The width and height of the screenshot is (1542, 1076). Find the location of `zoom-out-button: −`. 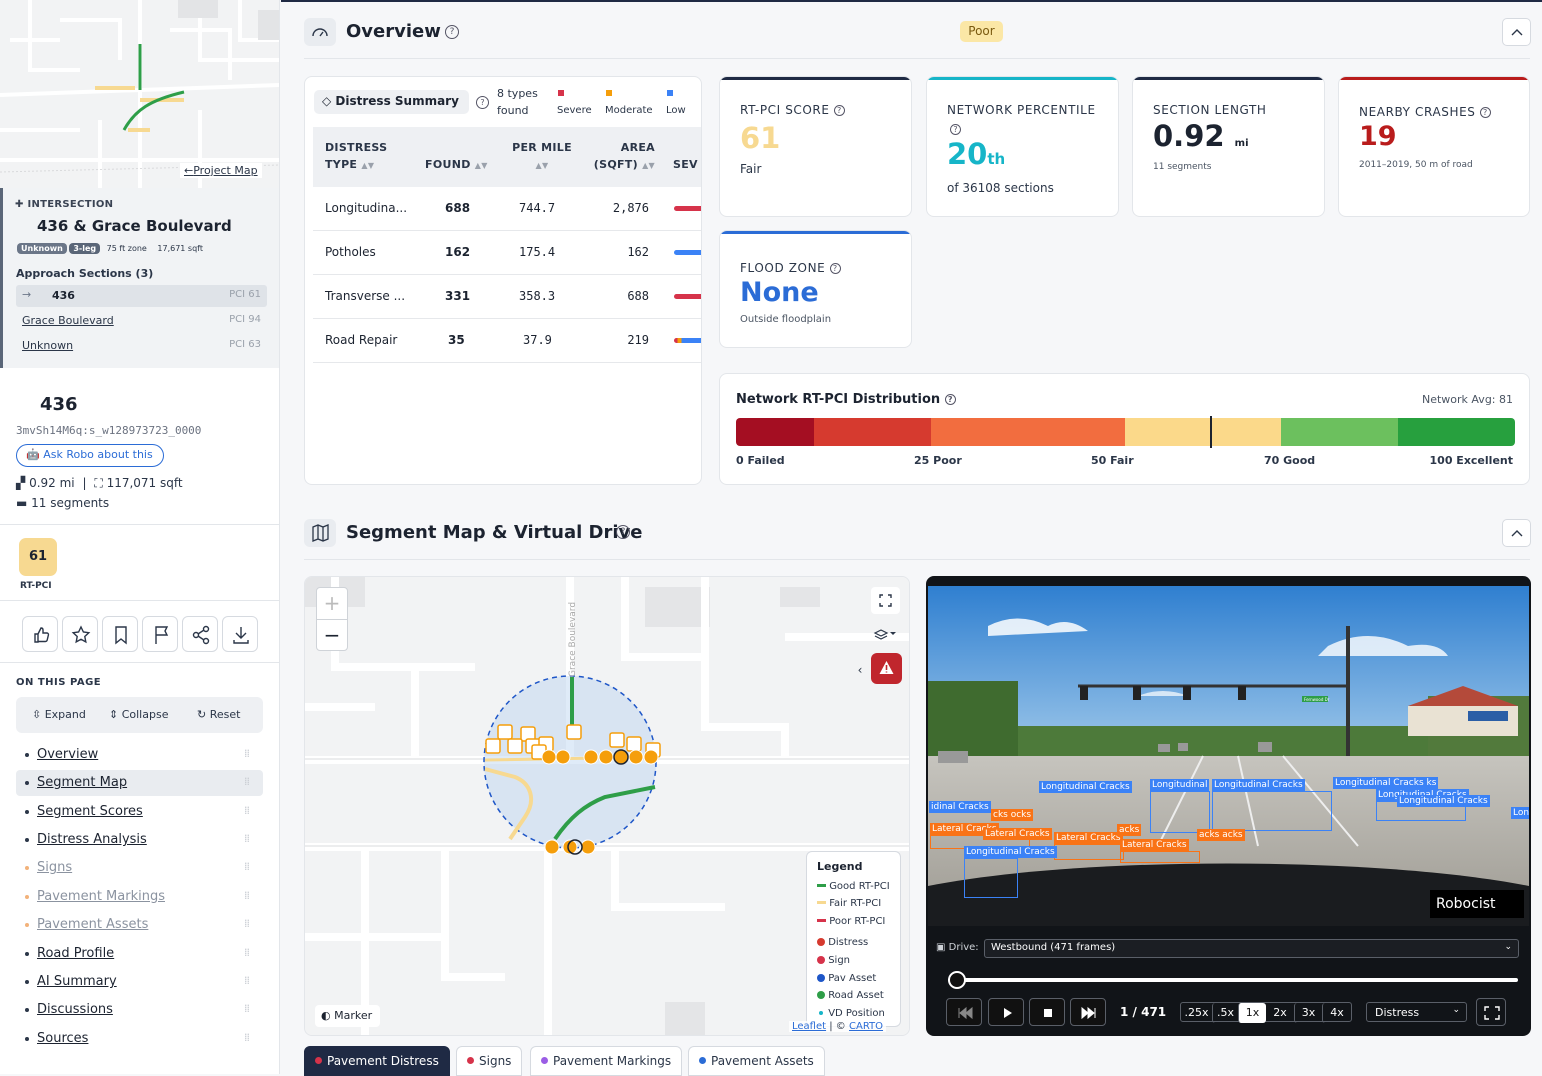

zoom-out-button: − is located at coordinates (332, 635).